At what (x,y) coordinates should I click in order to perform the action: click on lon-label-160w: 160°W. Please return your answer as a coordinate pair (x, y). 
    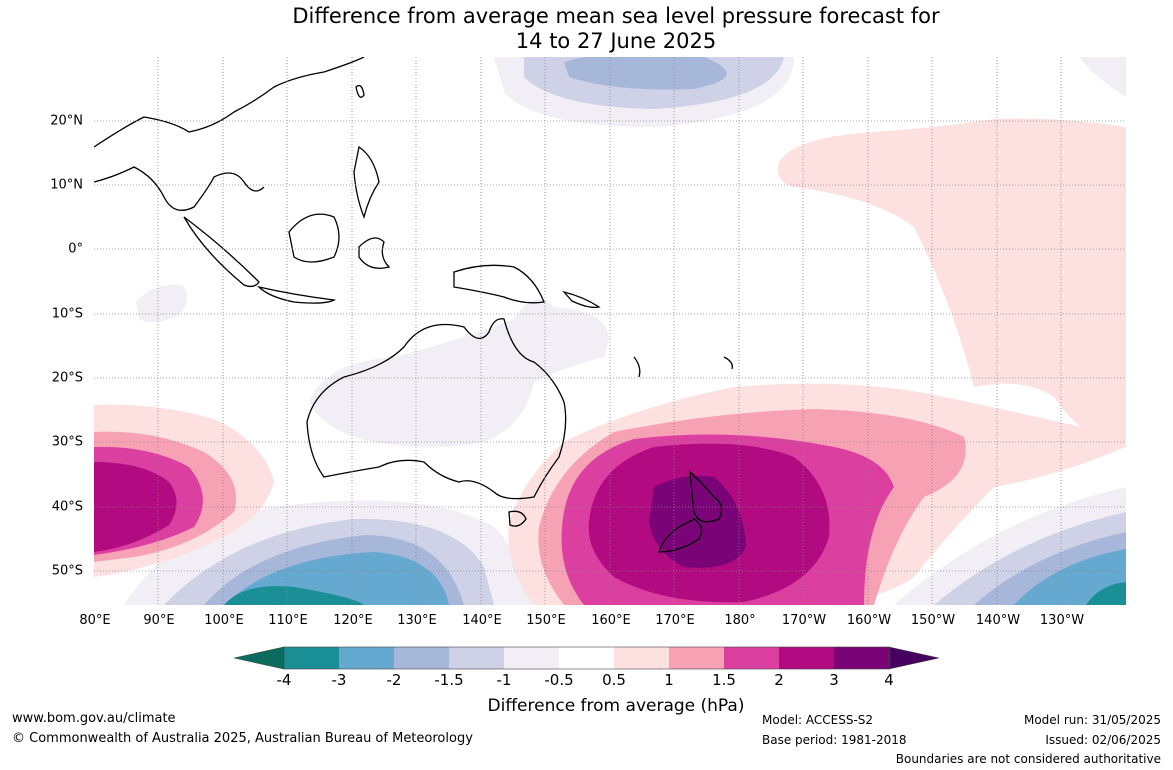
    Looking at the image, I should click on (869, 620).